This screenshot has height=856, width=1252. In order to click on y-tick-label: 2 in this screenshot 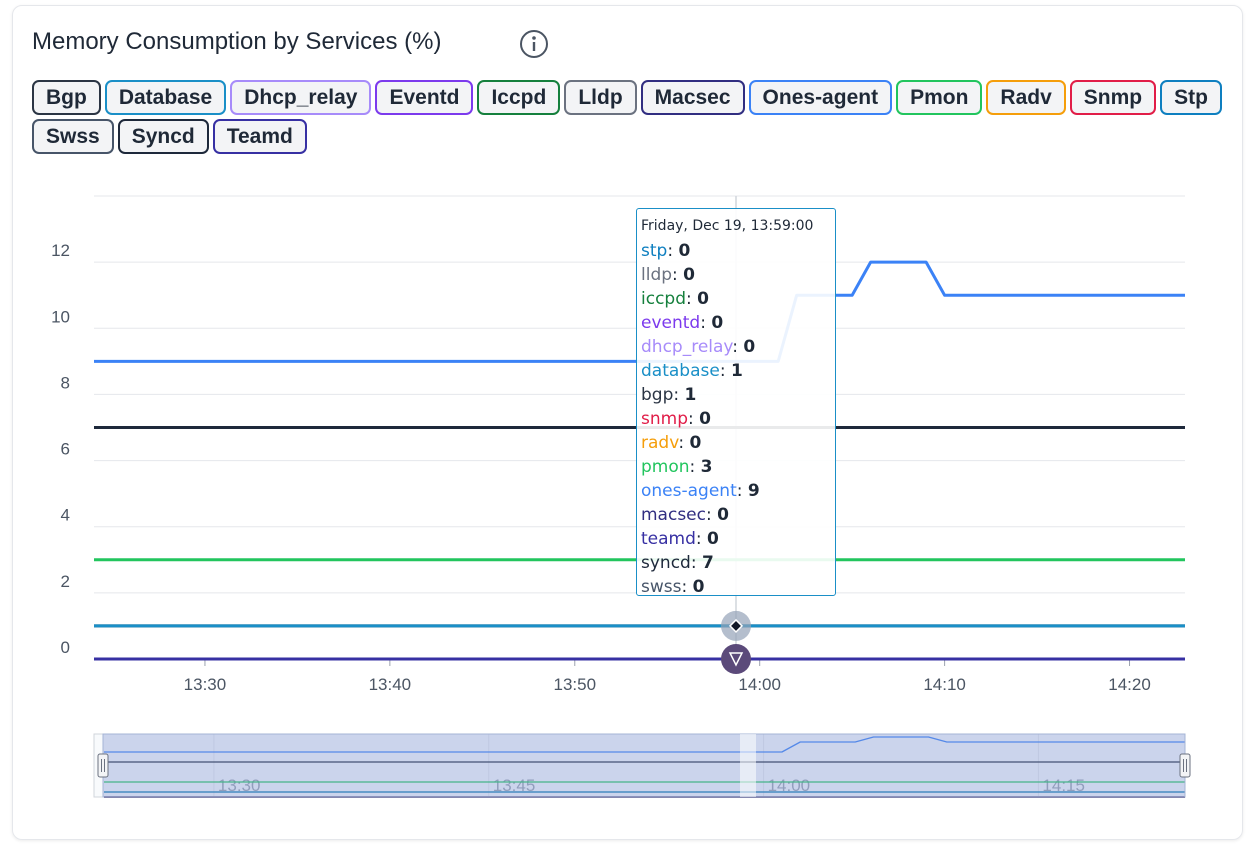, I will do `click(65, 581)`.